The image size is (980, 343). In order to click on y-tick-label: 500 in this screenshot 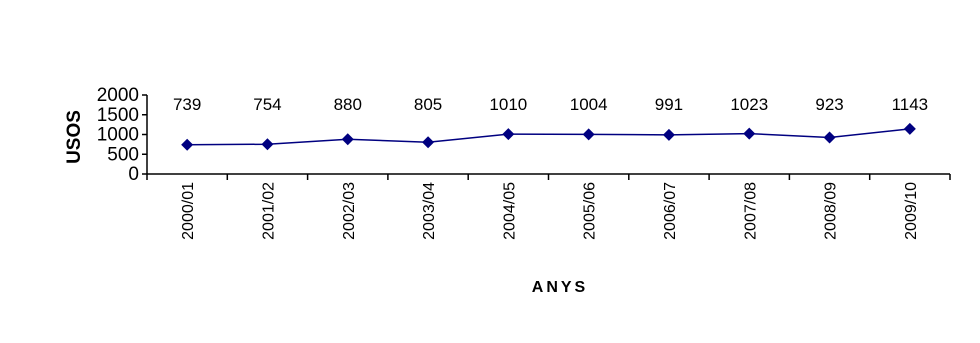, I will do `click(123, 154)`.